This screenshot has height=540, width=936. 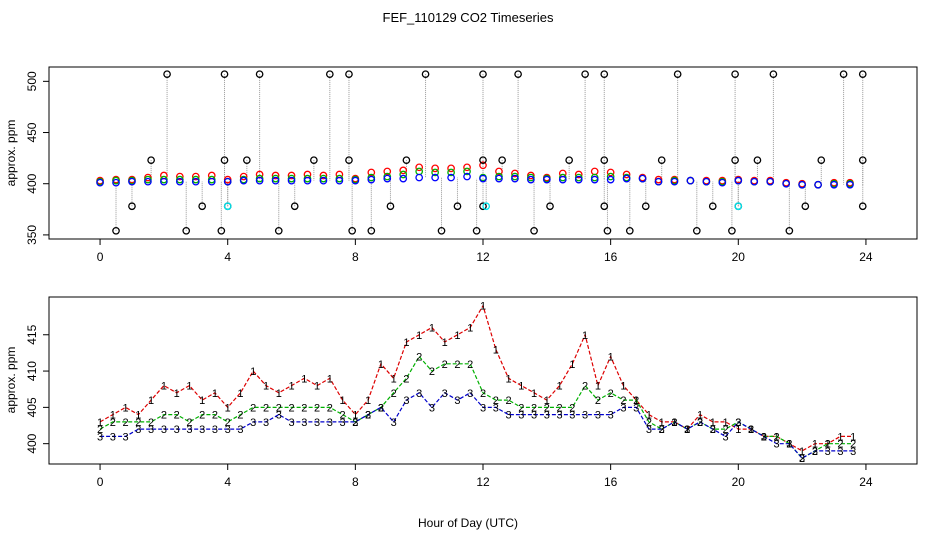 What do you see at coordinates (32, 132) in the screenshot?
I see `y-tick-label: 450` at bounding box center [32, 132].